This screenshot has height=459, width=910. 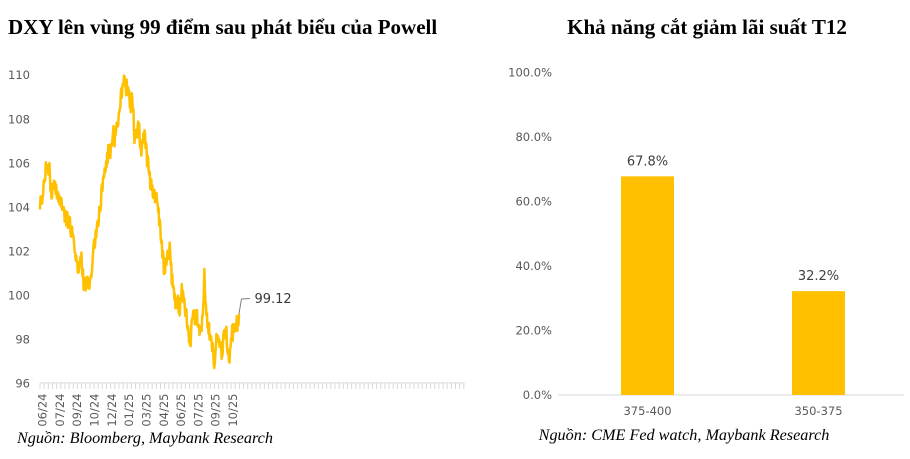 I want to click on y-axis-label: 104, so click(x=19, y=207).